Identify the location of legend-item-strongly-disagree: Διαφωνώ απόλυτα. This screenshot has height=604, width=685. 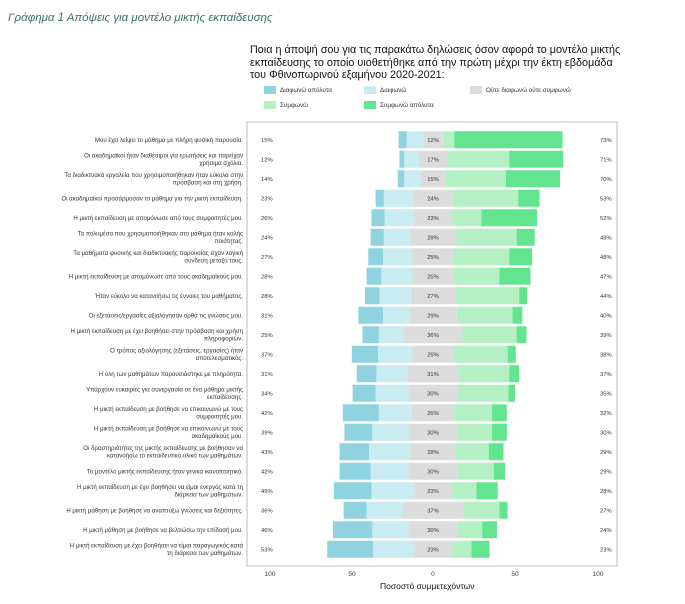
(298, 90).